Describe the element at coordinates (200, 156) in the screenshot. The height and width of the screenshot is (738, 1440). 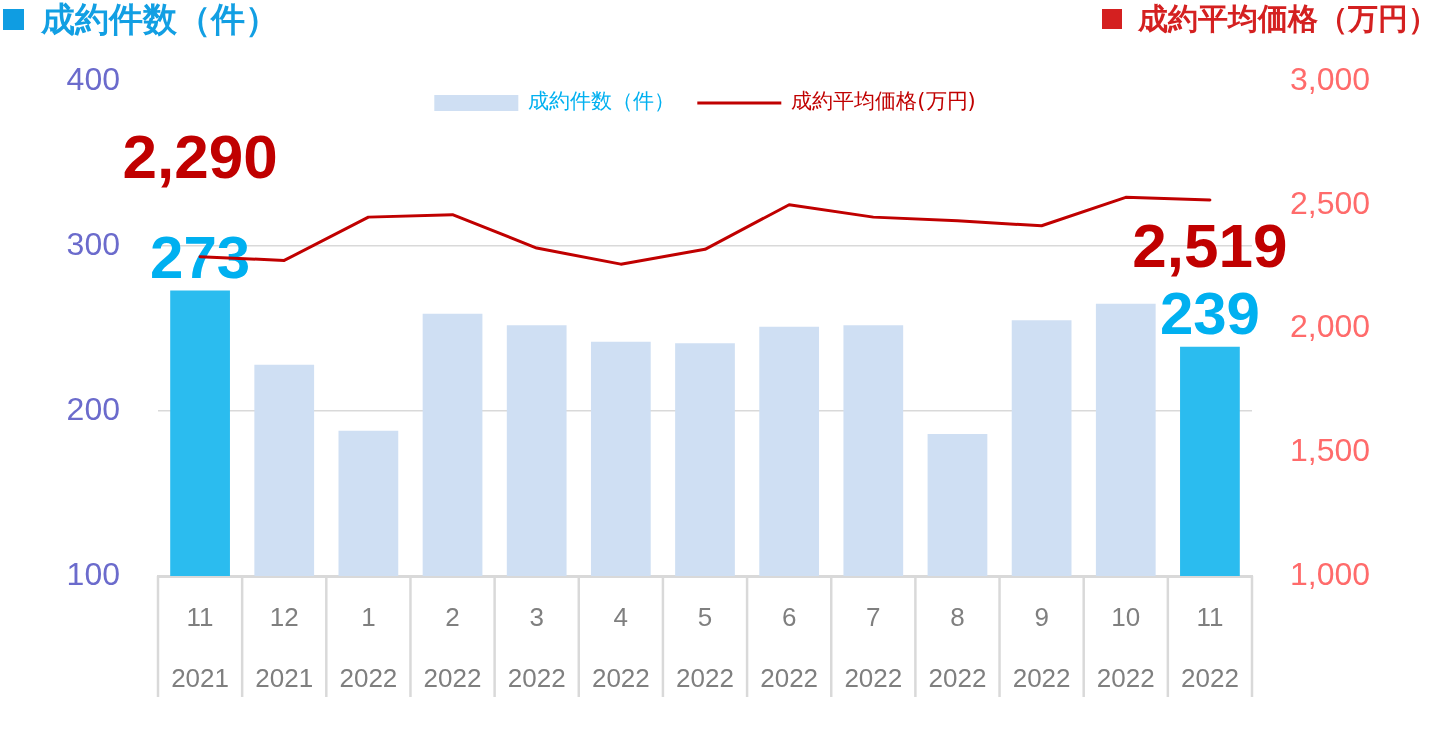
I see `data-label: 2,290` at that location.